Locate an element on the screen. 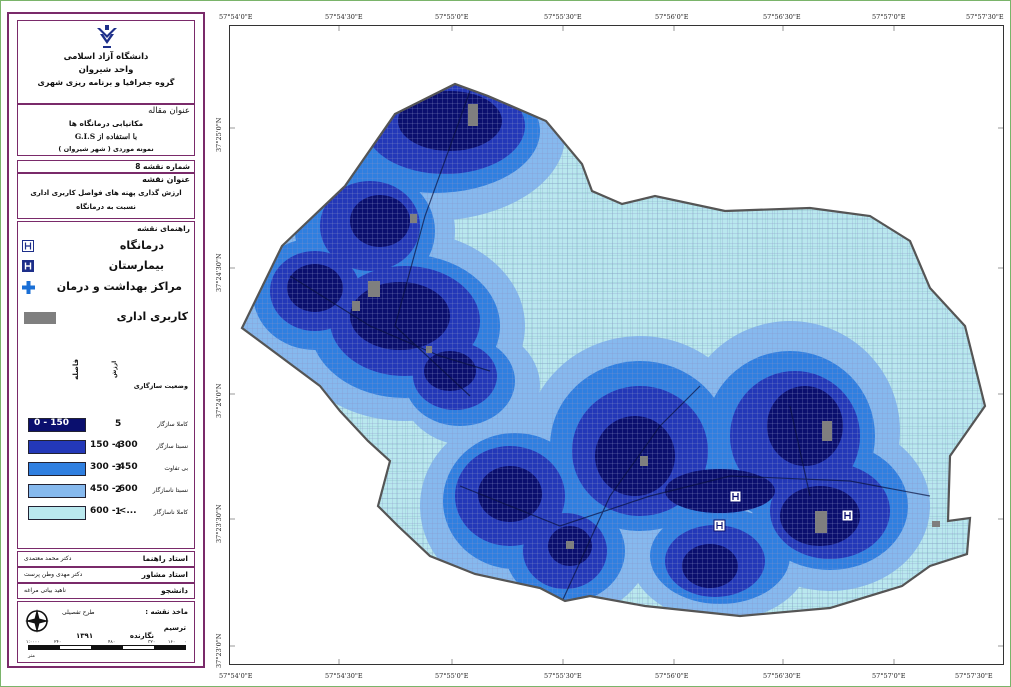 This screenshot has width=1011, height=687. university-name: دانشگاه آزاد اسلامی is located at coordinates (106, 57).